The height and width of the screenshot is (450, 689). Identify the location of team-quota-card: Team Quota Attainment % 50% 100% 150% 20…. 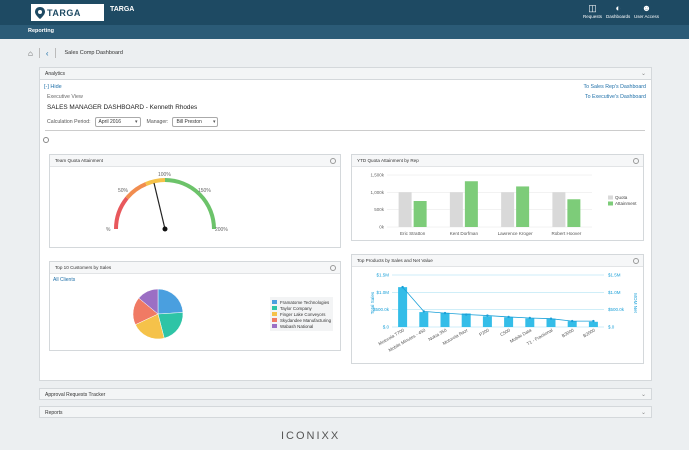
(195, 201).